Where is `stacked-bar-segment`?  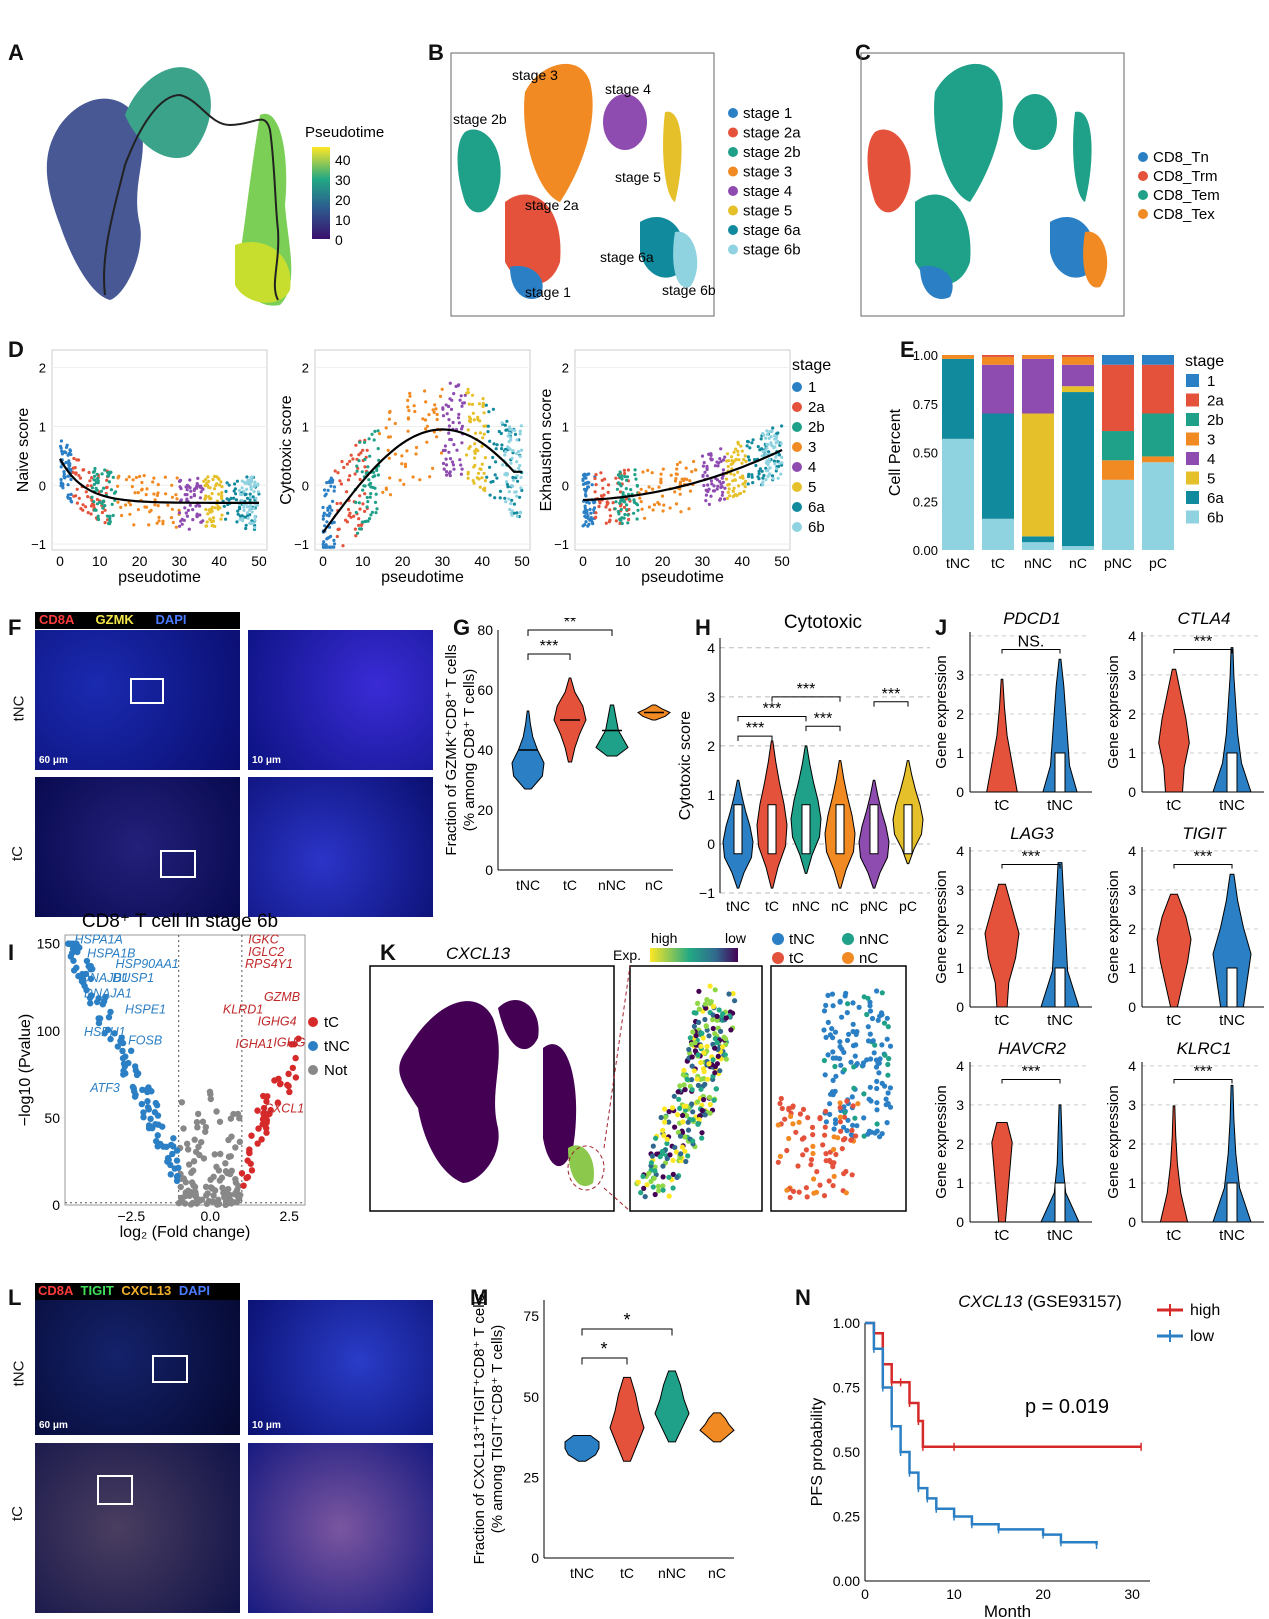 stacked-bar-segment is located at coordinates (998, 466).